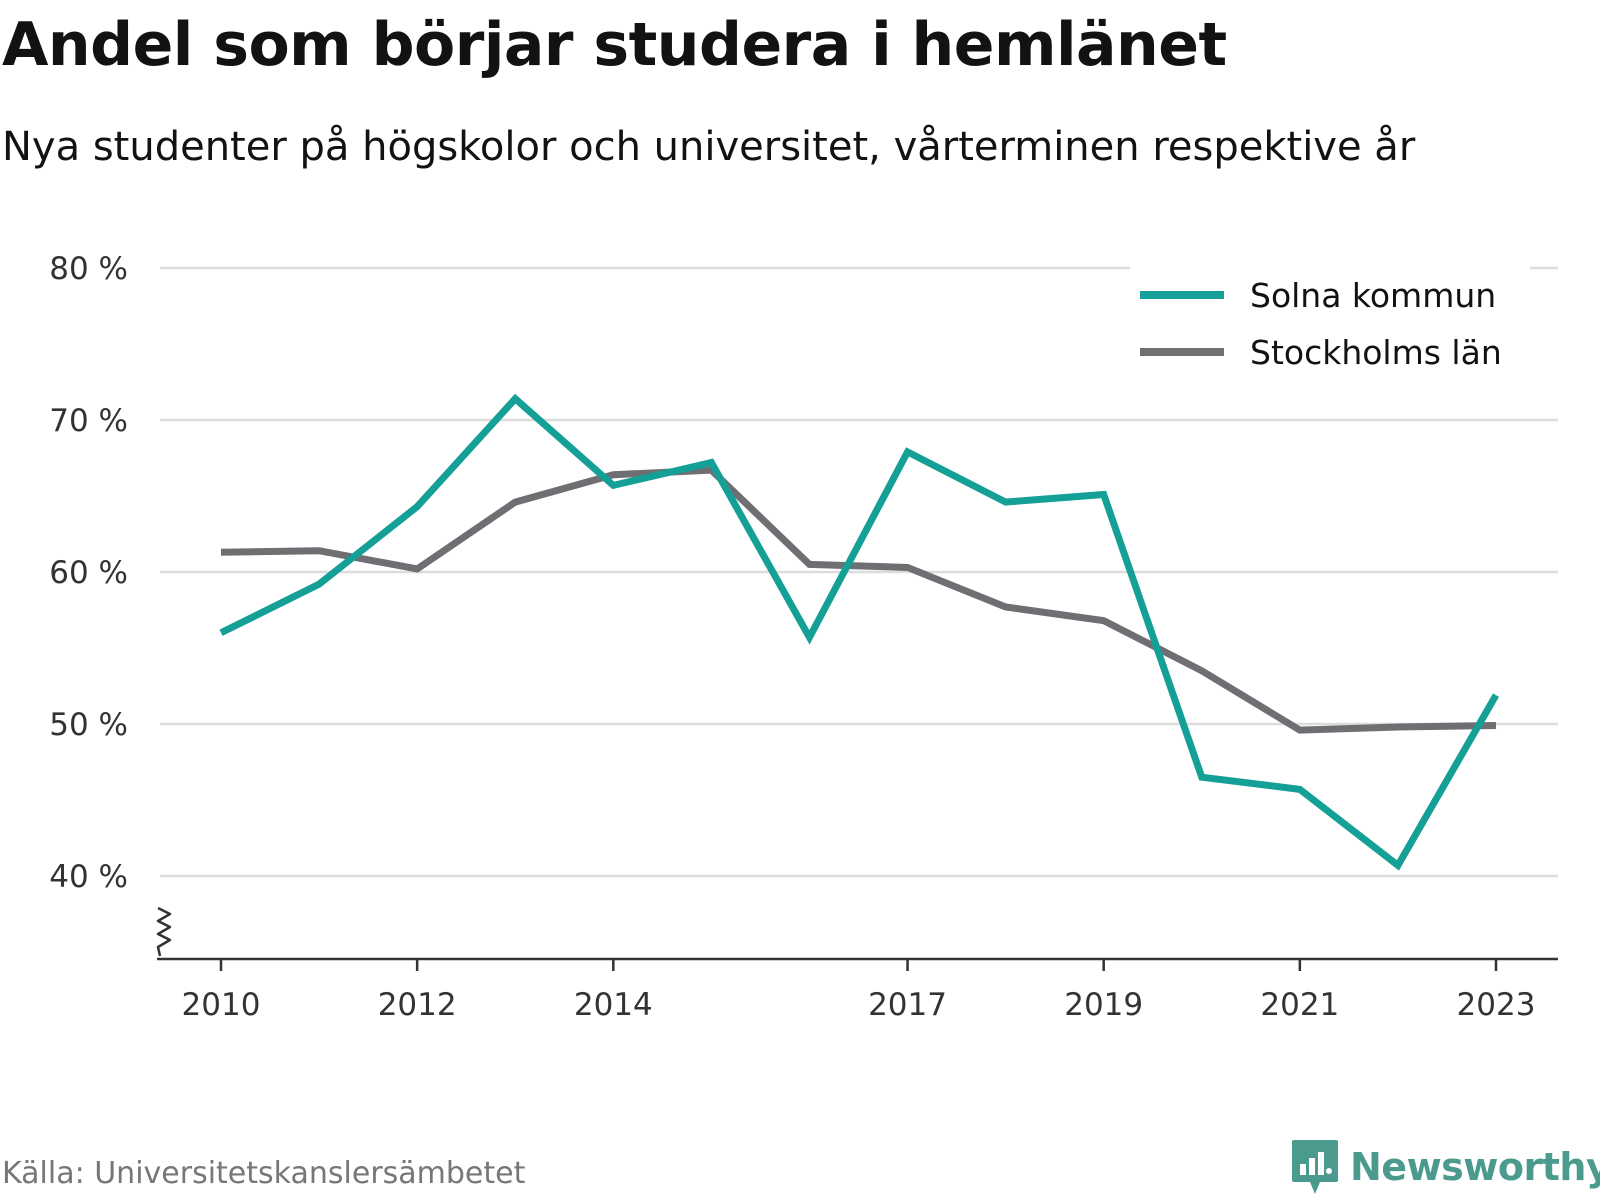  I want to click on legend: Solna kommun Stockholms län, so click(1330, 324).